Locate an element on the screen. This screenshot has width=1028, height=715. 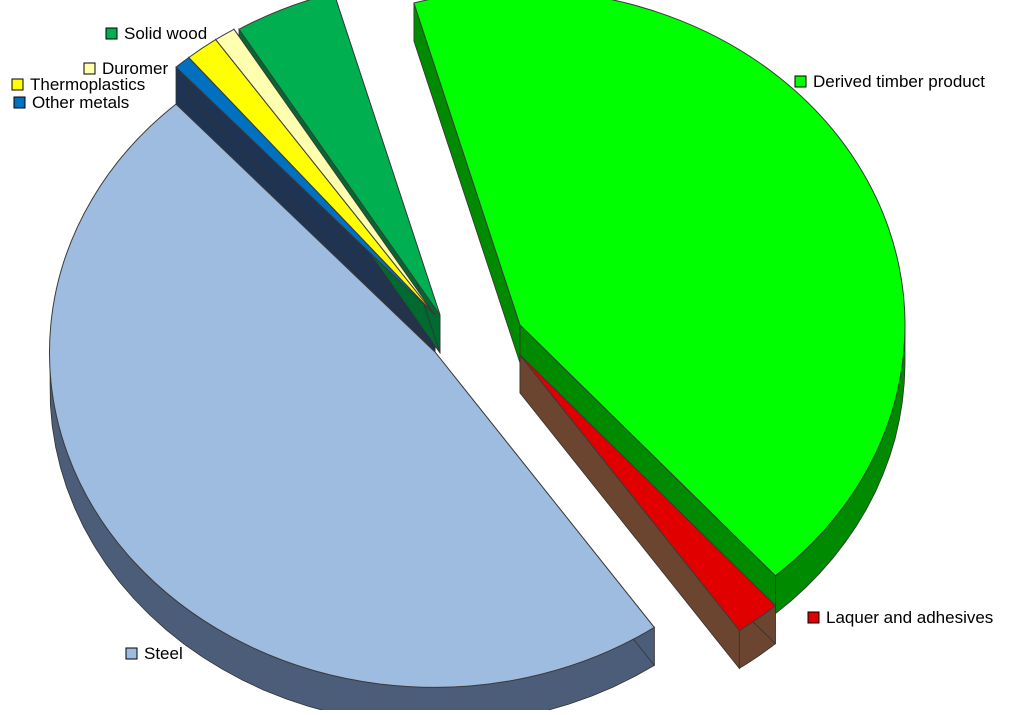
label-thermoplastics: Thermoplastics is located at coordinates (78, 84).